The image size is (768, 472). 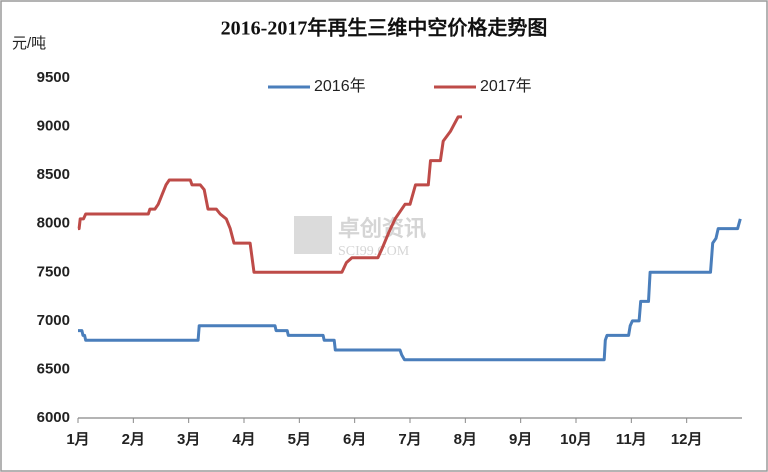 I want to click on x-tick-label: 9月, so click(x=520, y=439).